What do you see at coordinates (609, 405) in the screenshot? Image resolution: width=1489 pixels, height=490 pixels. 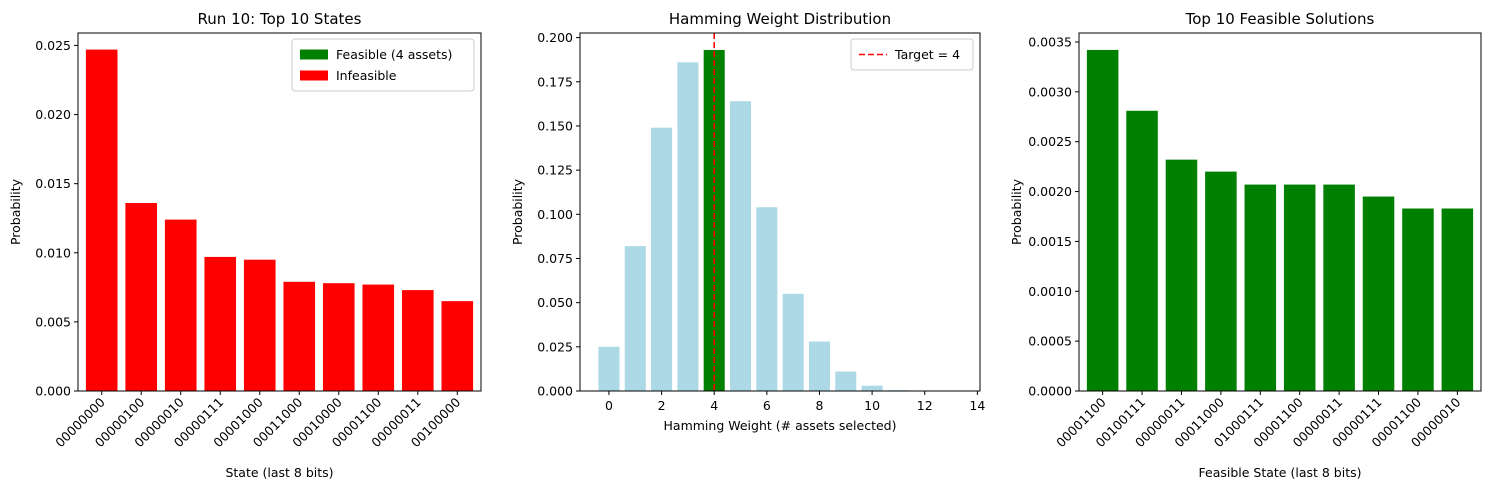 I see `x-tick-label: 0` at bounding box center [609, 405].